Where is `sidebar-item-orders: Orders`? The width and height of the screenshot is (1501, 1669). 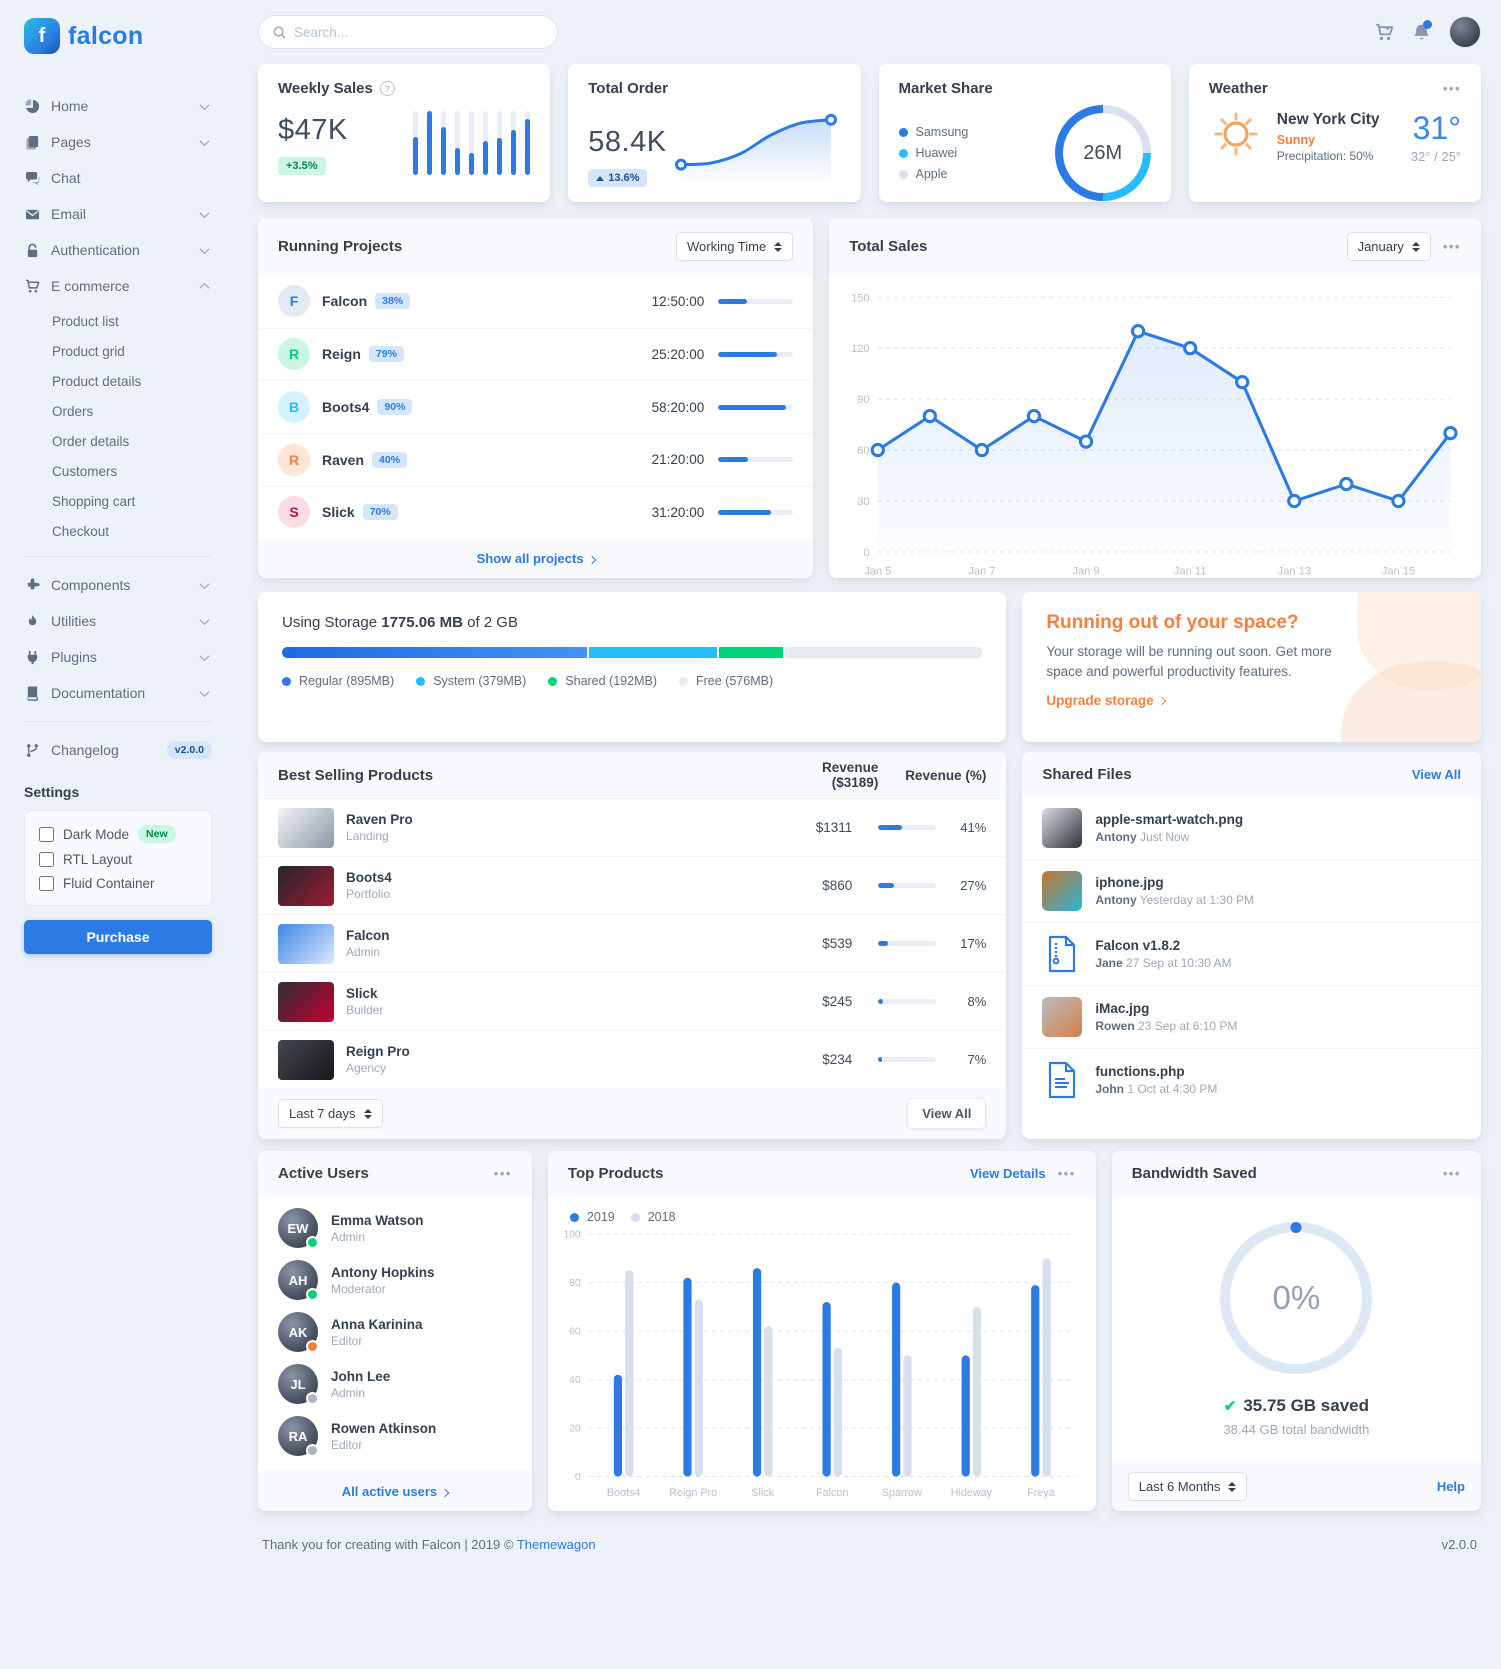
sidebar-item-orders: Orders is located at coordinates (73, 411).